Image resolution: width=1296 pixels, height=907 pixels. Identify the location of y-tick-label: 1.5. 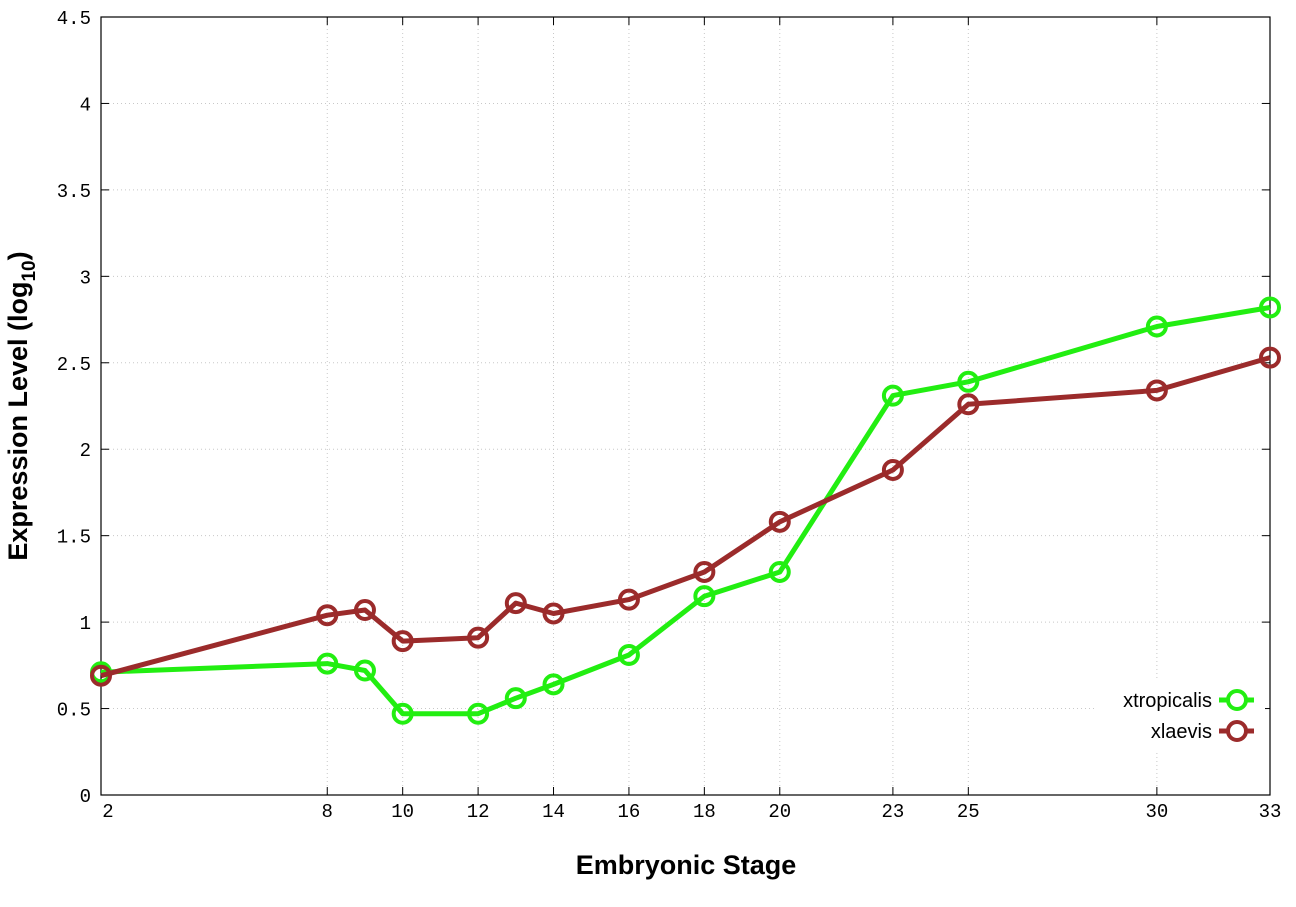
(74, 538).